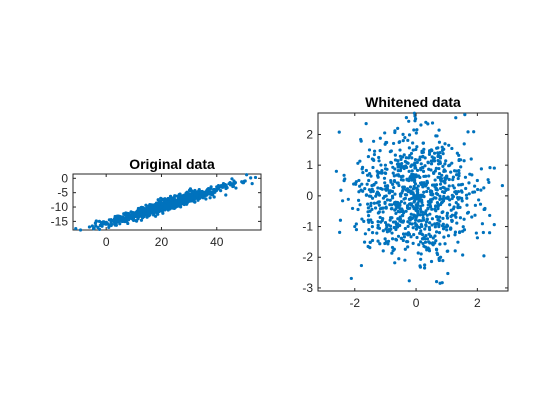  What do you see at coordinates (62, 193) in the screenshot?
I see `original-data-y-tick-label: -5` at bounding box center [62, 193].